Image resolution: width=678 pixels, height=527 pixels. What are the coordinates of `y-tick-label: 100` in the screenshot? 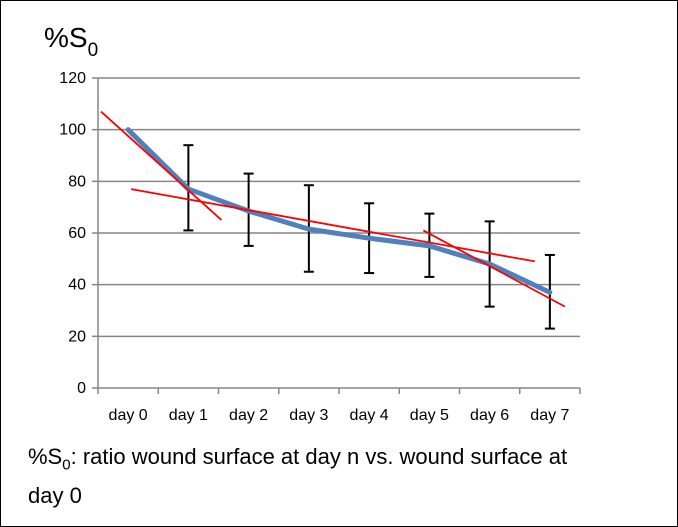 It's located at (72, 130).